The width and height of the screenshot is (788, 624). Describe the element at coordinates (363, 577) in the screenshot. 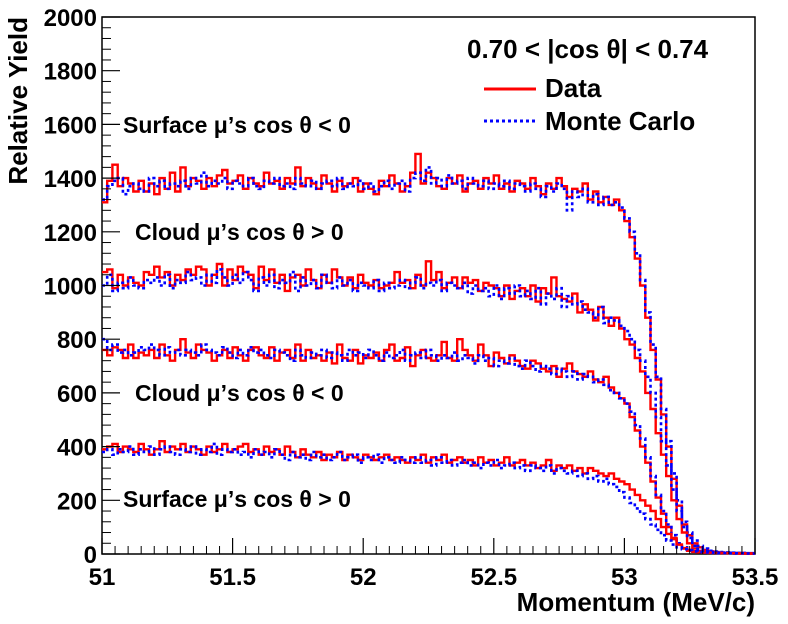

I see `x-tick-label: 52` at that location.